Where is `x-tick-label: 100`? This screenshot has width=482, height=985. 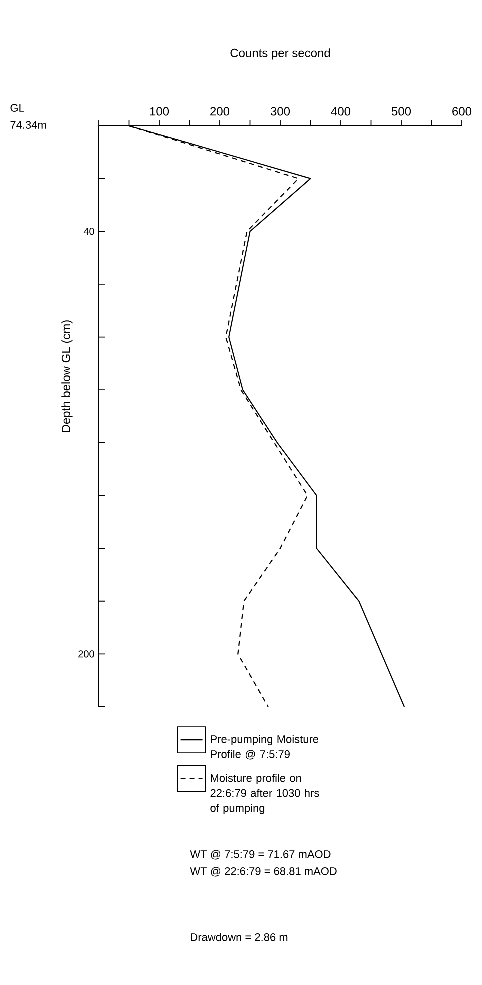 x-tick-label: 100 is located at coordinates (160, 111).